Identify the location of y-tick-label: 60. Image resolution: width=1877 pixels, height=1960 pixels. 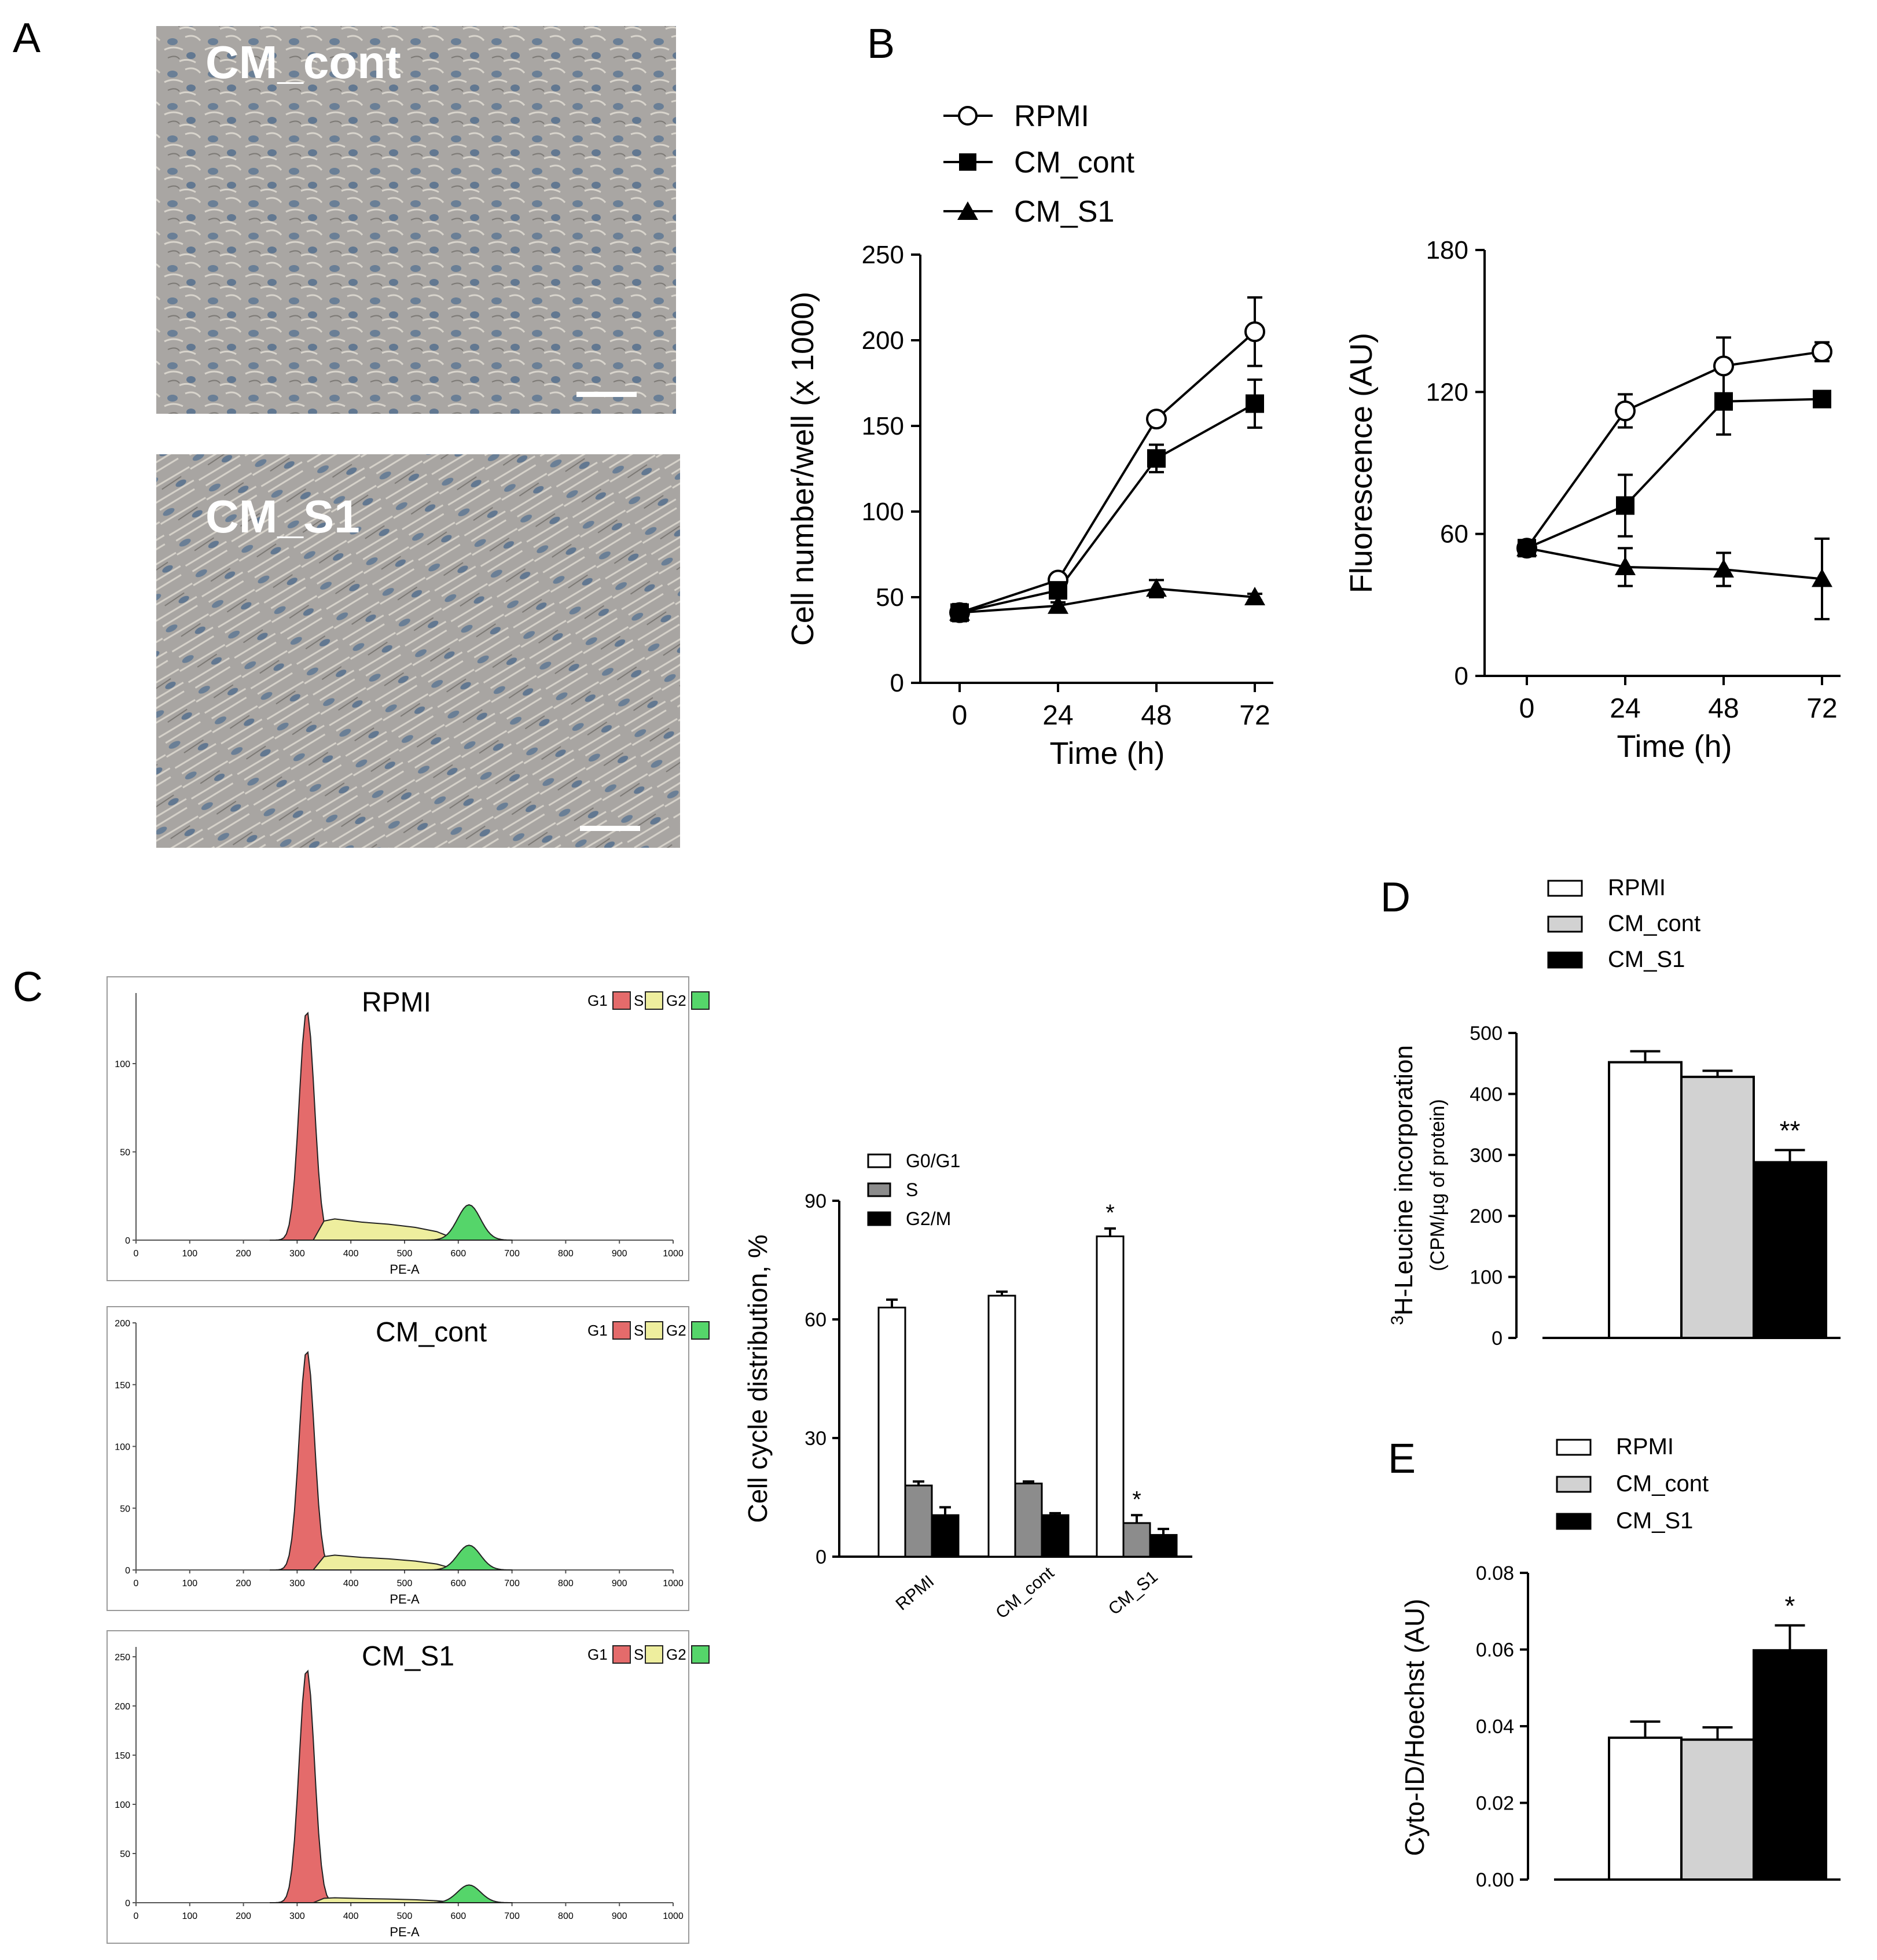
(816, 1320).